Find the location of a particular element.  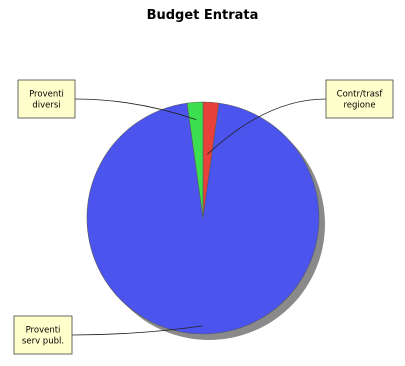

chart-title: Budget Entrata is located at coordinates (202, 15).